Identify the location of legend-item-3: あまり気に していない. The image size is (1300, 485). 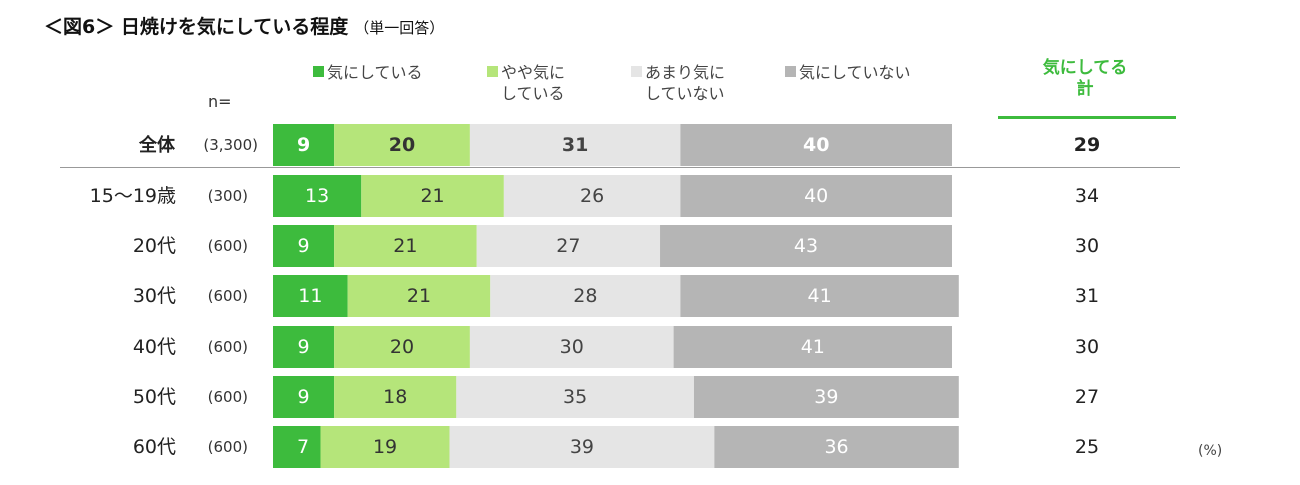
(678, 83).